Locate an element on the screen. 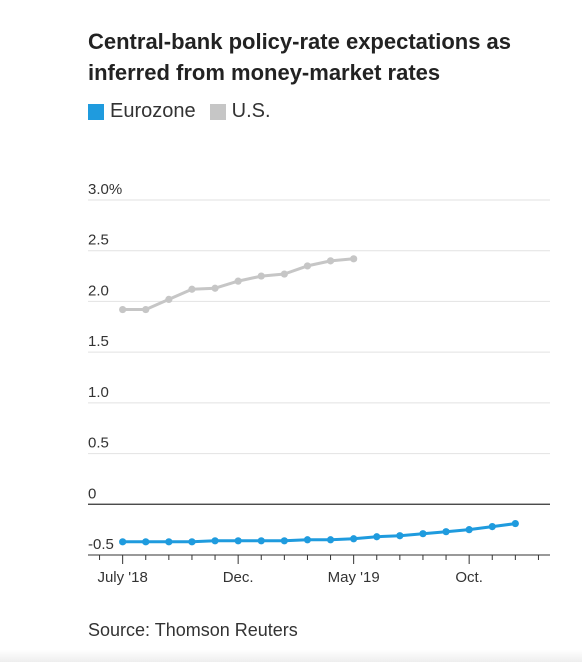  y-tick-label: 2.5 is located at coordinates (98, 240).